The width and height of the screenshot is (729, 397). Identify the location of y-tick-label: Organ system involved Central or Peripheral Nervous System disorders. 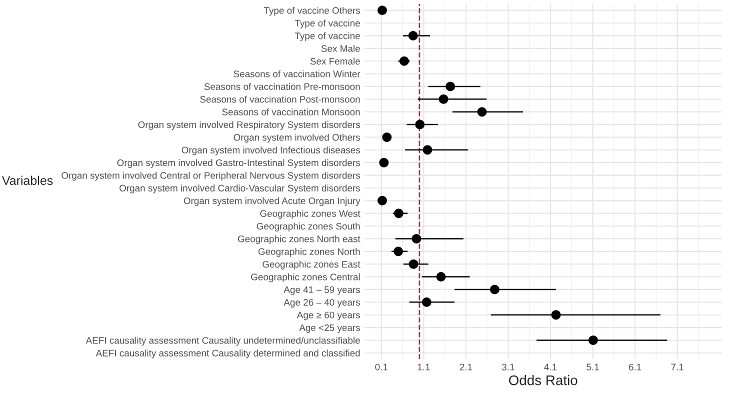
(211, 176).